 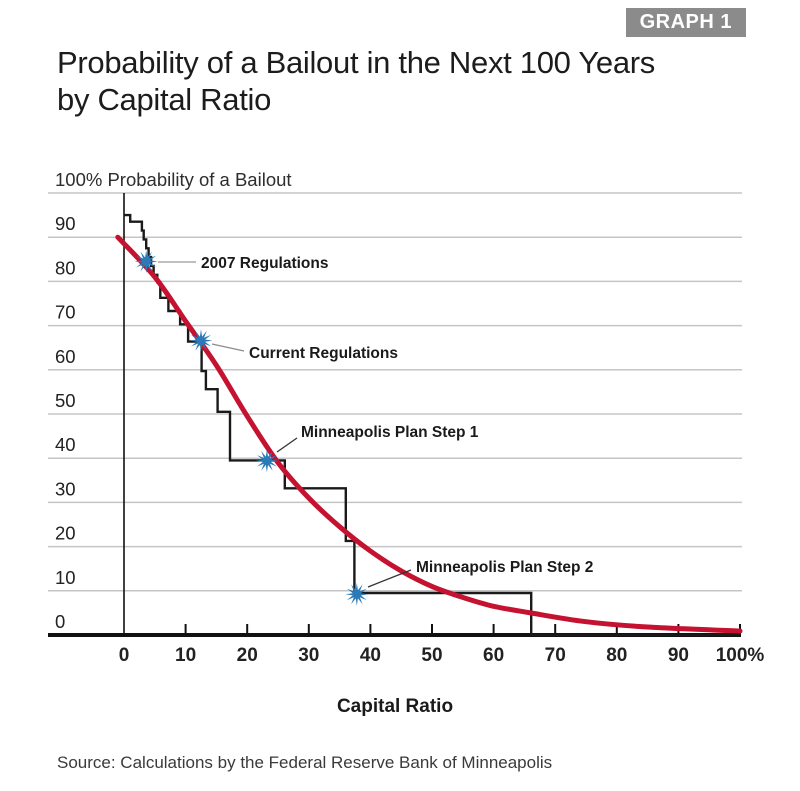 What do you see at coordinates (504, 567) in the screenshot?
I see `annotation-label-4: Minneapolis Plan Step 2` at bounding box center [504, 567].